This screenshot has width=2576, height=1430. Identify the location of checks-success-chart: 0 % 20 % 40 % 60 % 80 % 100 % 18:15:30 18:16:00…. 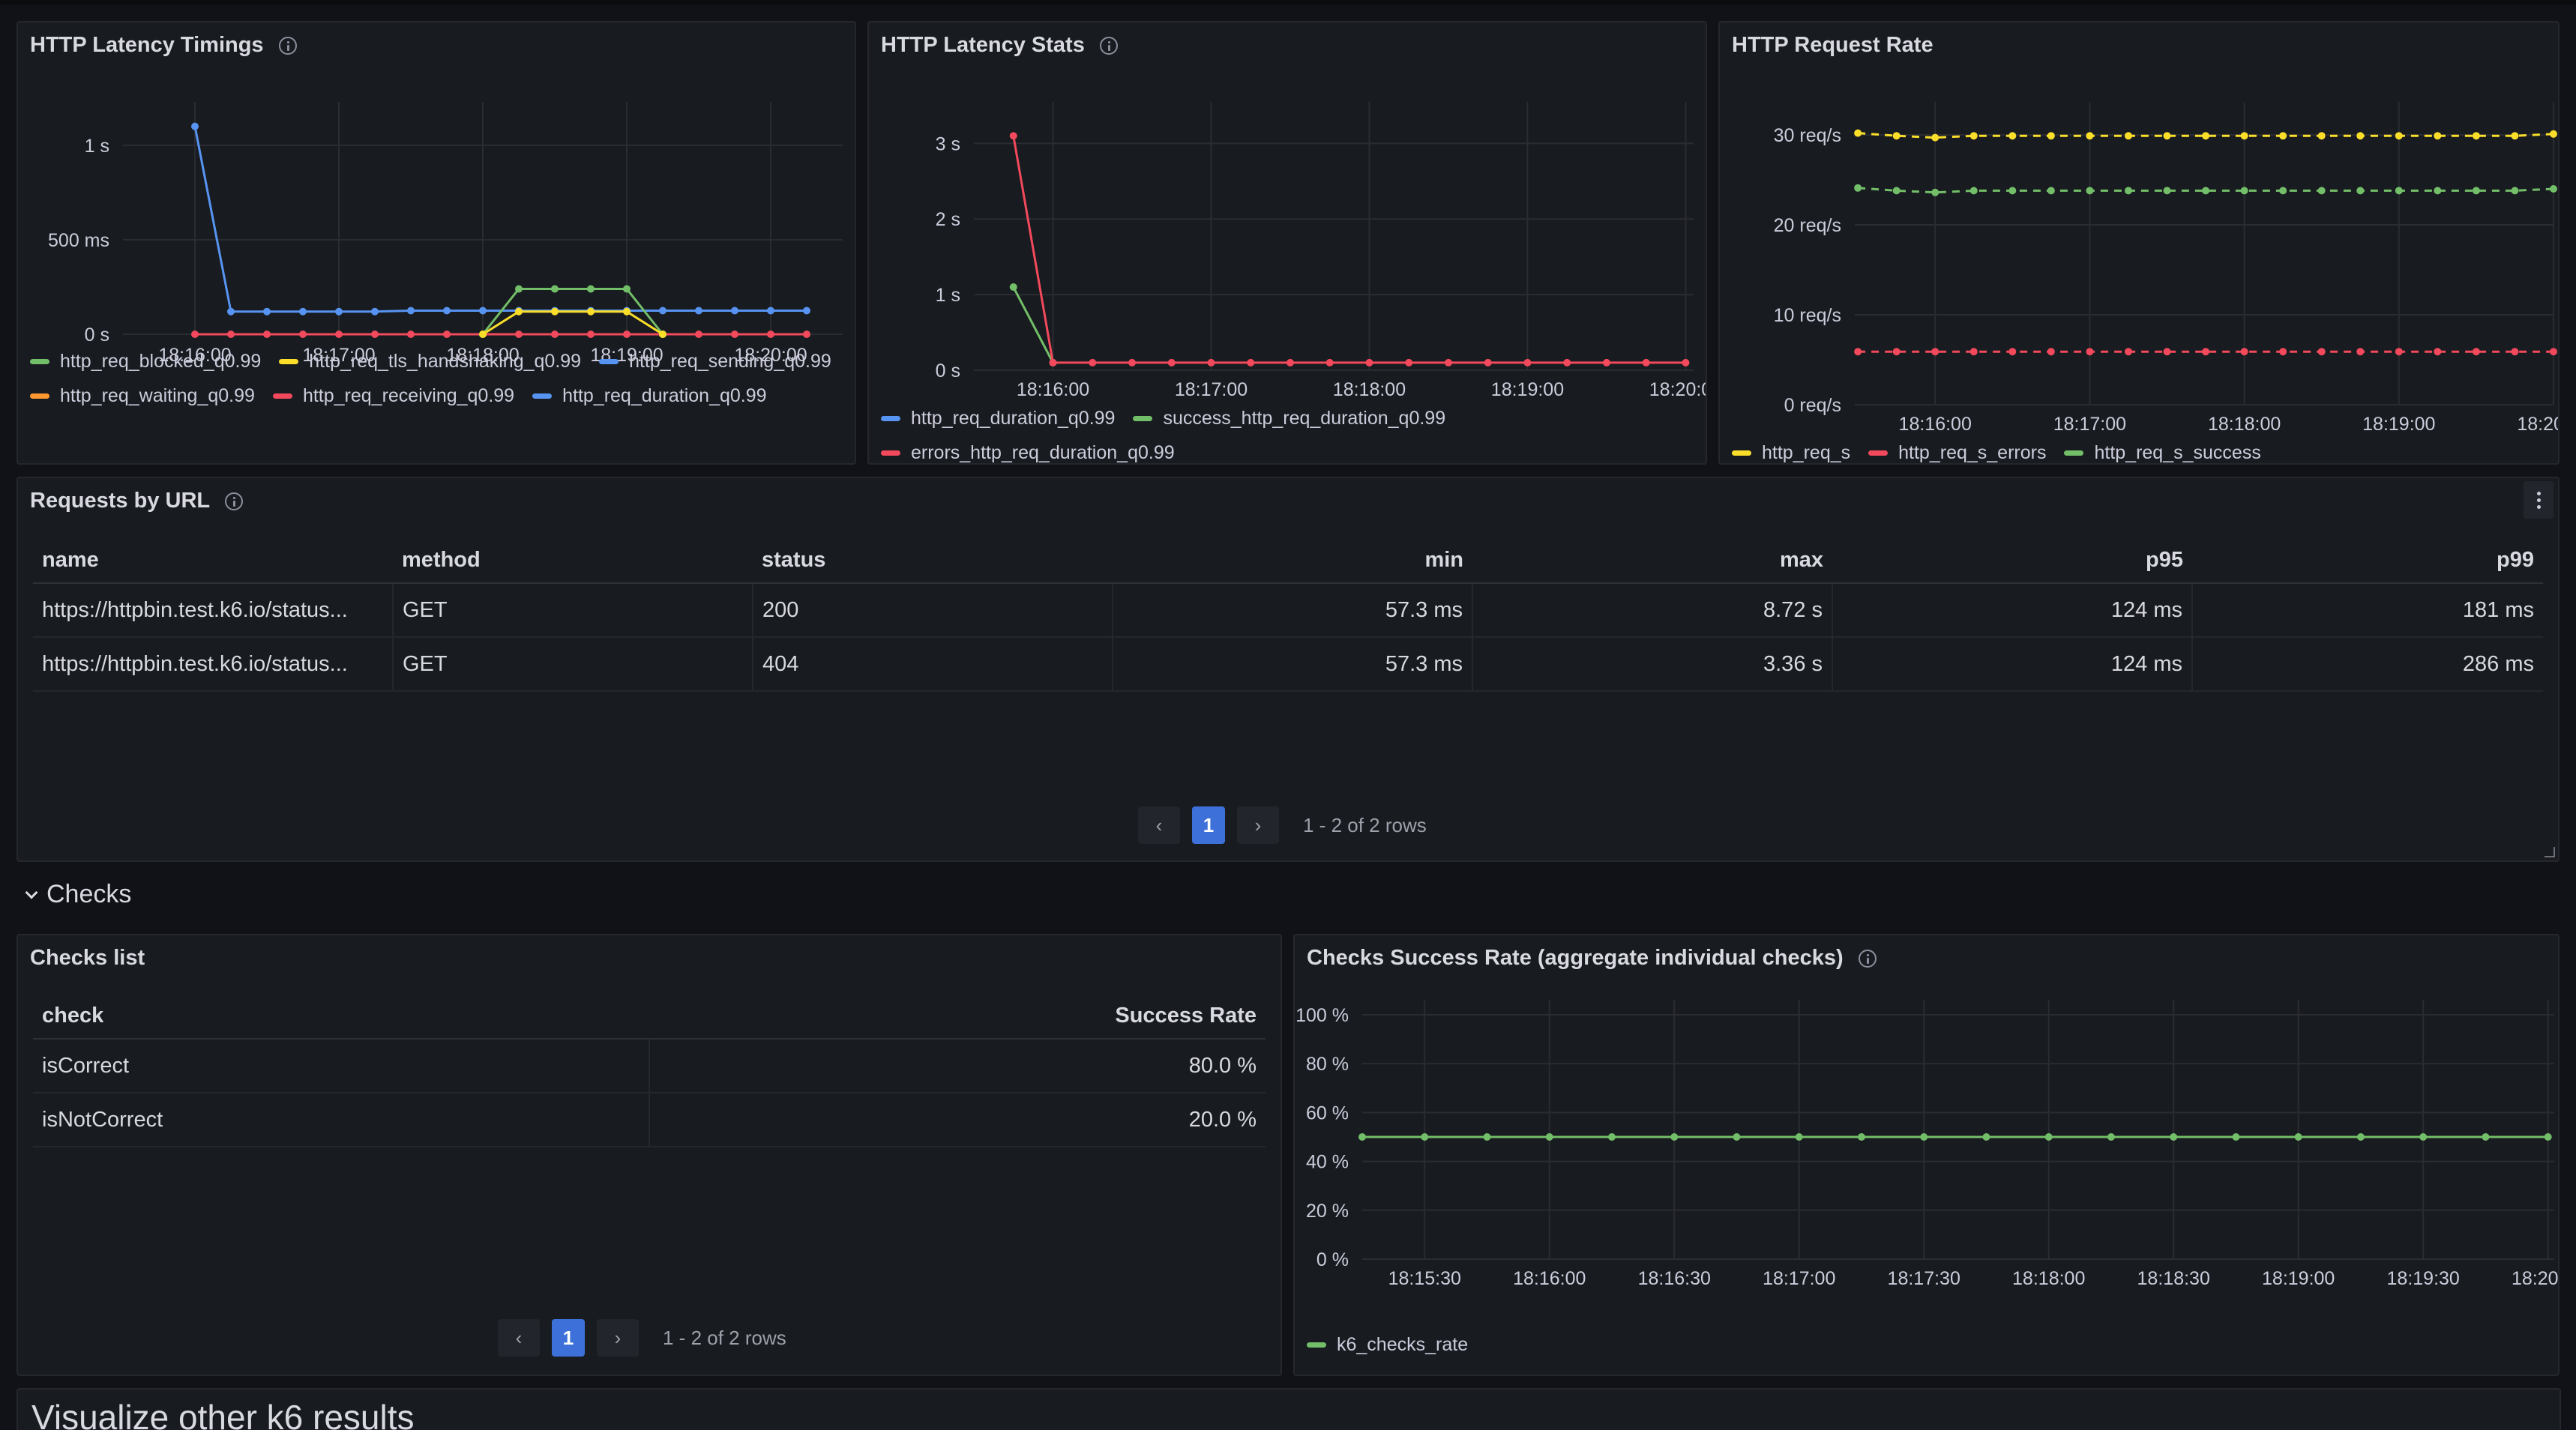
(1927, 1179).